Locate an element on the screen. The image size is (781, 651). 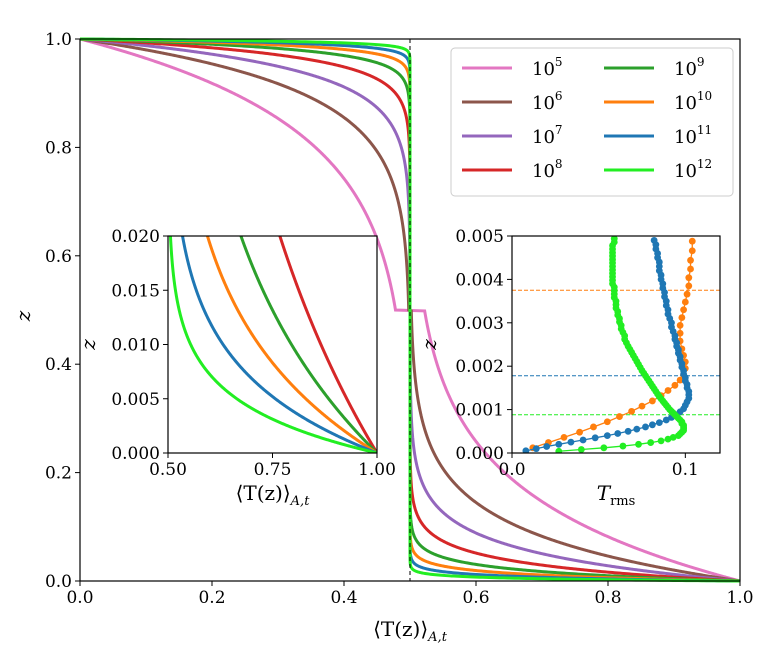
inset-left-axis-ticks: 0.50 0.75 1.00 0.000 0.005 0.010 0.015 0.020 is located at coordinates (253, 353).